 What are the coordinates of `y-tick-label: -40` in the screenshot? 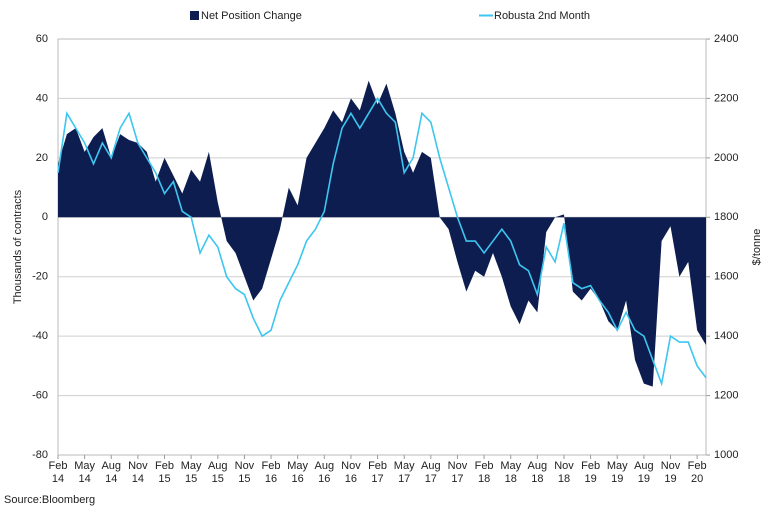 It's located at (40, 336).